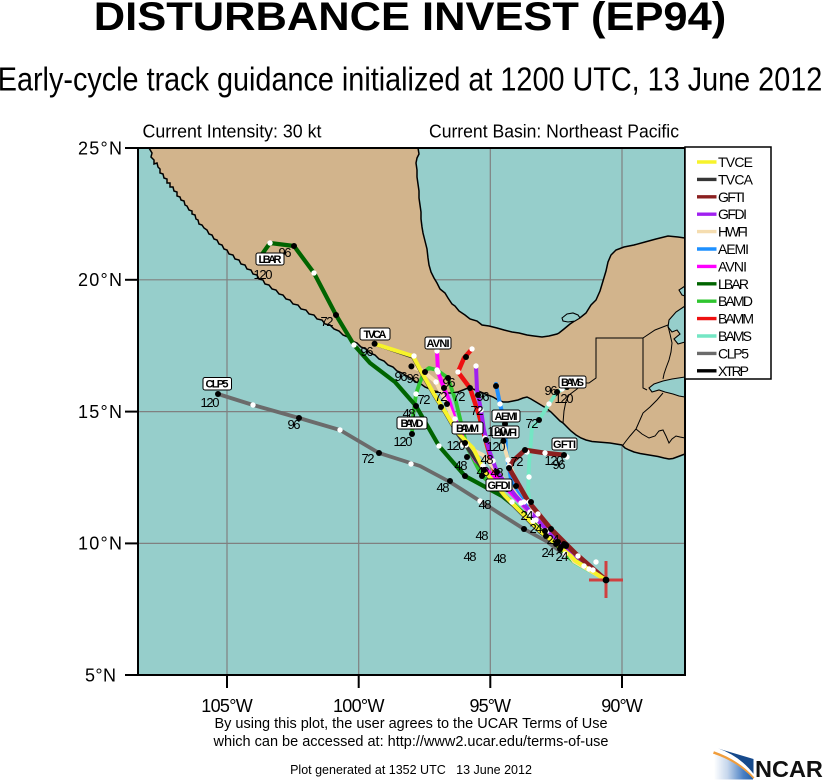 This screenshot has height=780, width=823. Describe the element at coordinates (100, 412) in the screenshot. I see `svg-text: 15°N` at that location.